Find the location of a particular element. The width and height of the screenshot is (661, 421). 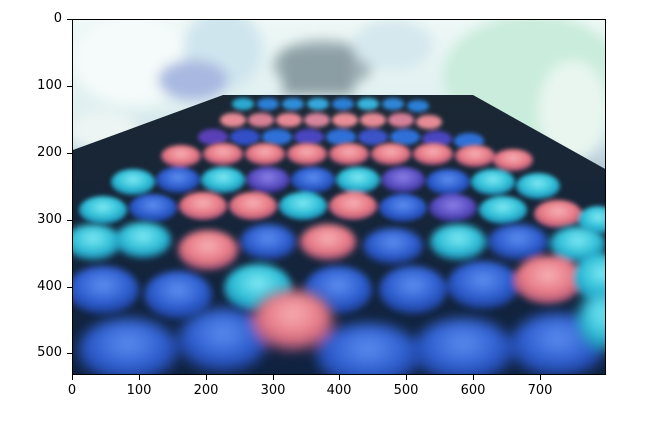

x-tick-label: 700 is located at coordinates (540, 390).